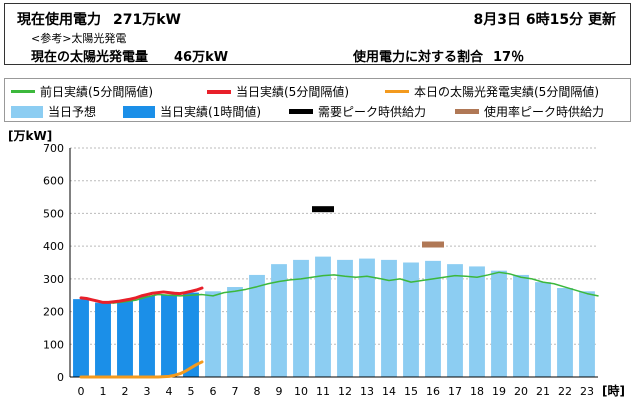  Describe the element at coordinates (23, 91) in the screenshot. I see `legend-prev-day-swatch` at that location.